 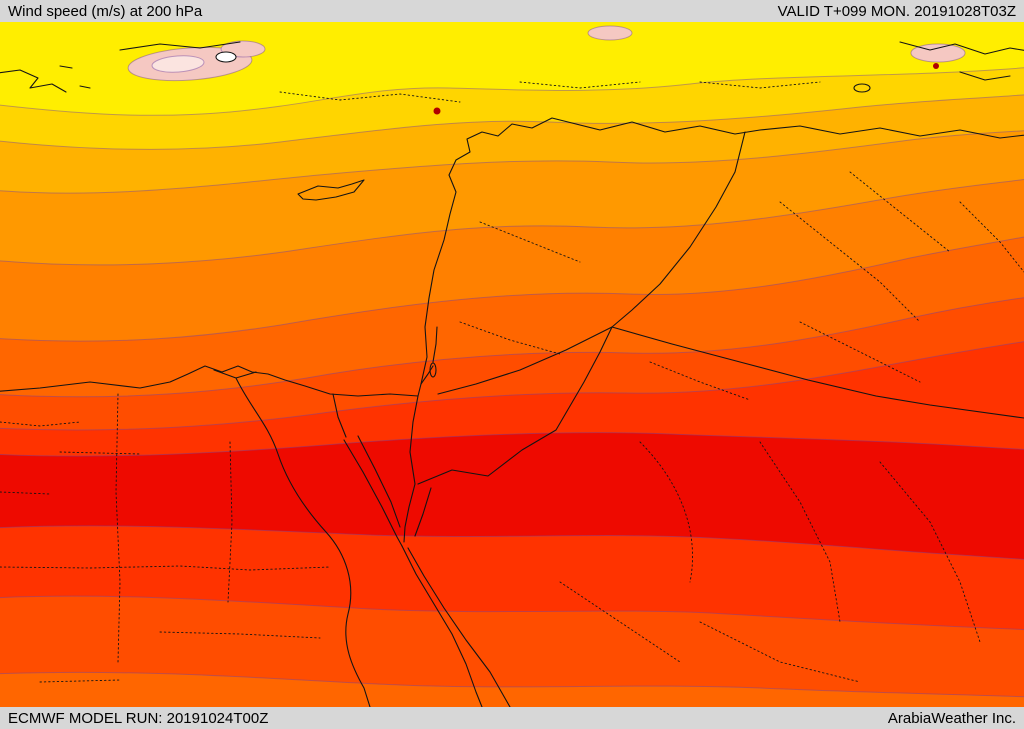 I want to click on credit-label: ArabiaWeather Inc., so click(x=951, y=718).